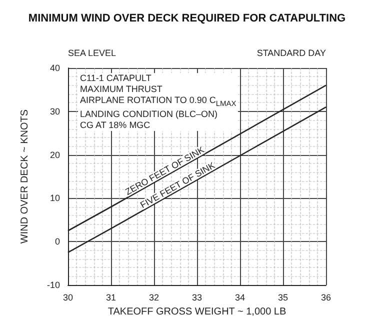 Image resolution: width=374 pixels, height=328 pixels. I want to click on x-tick-label: 34, so click(240, 297).